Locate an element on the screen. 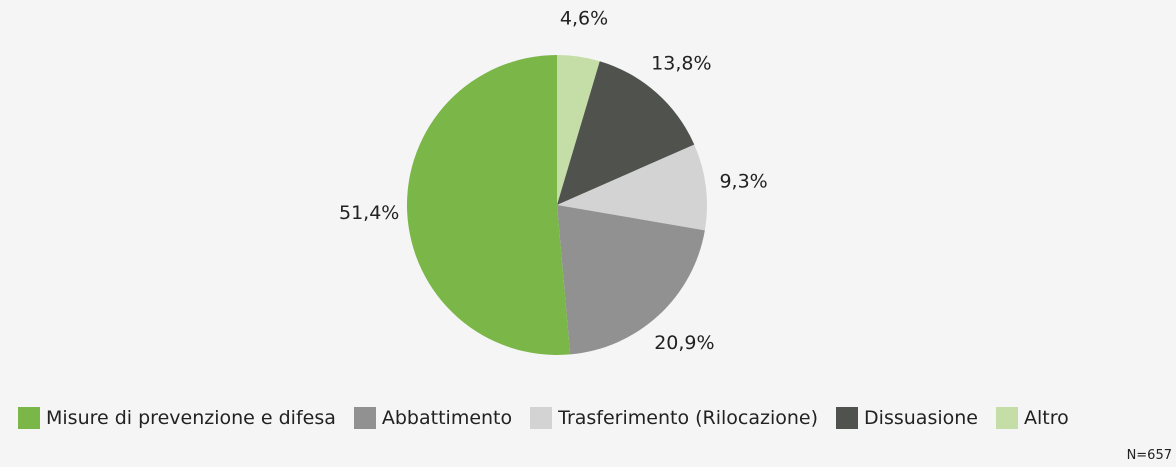 Image resolution: width=1176 pixels, height=467 pixels. legend-item: Dissuasione is located at coordinates (907, 418).